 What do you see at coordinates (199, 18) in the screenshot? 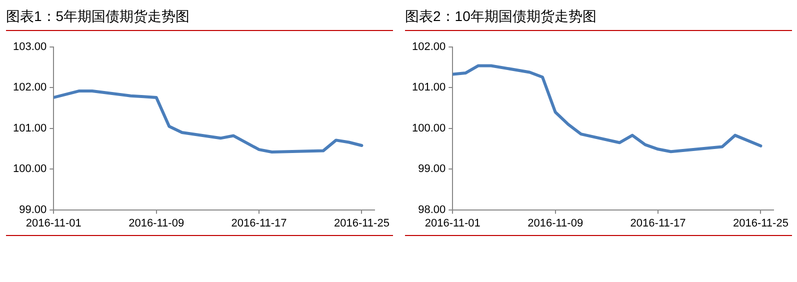
I see `chart-title: 图表1：5年期国债期货走势图` at bounding box center [199, 18].